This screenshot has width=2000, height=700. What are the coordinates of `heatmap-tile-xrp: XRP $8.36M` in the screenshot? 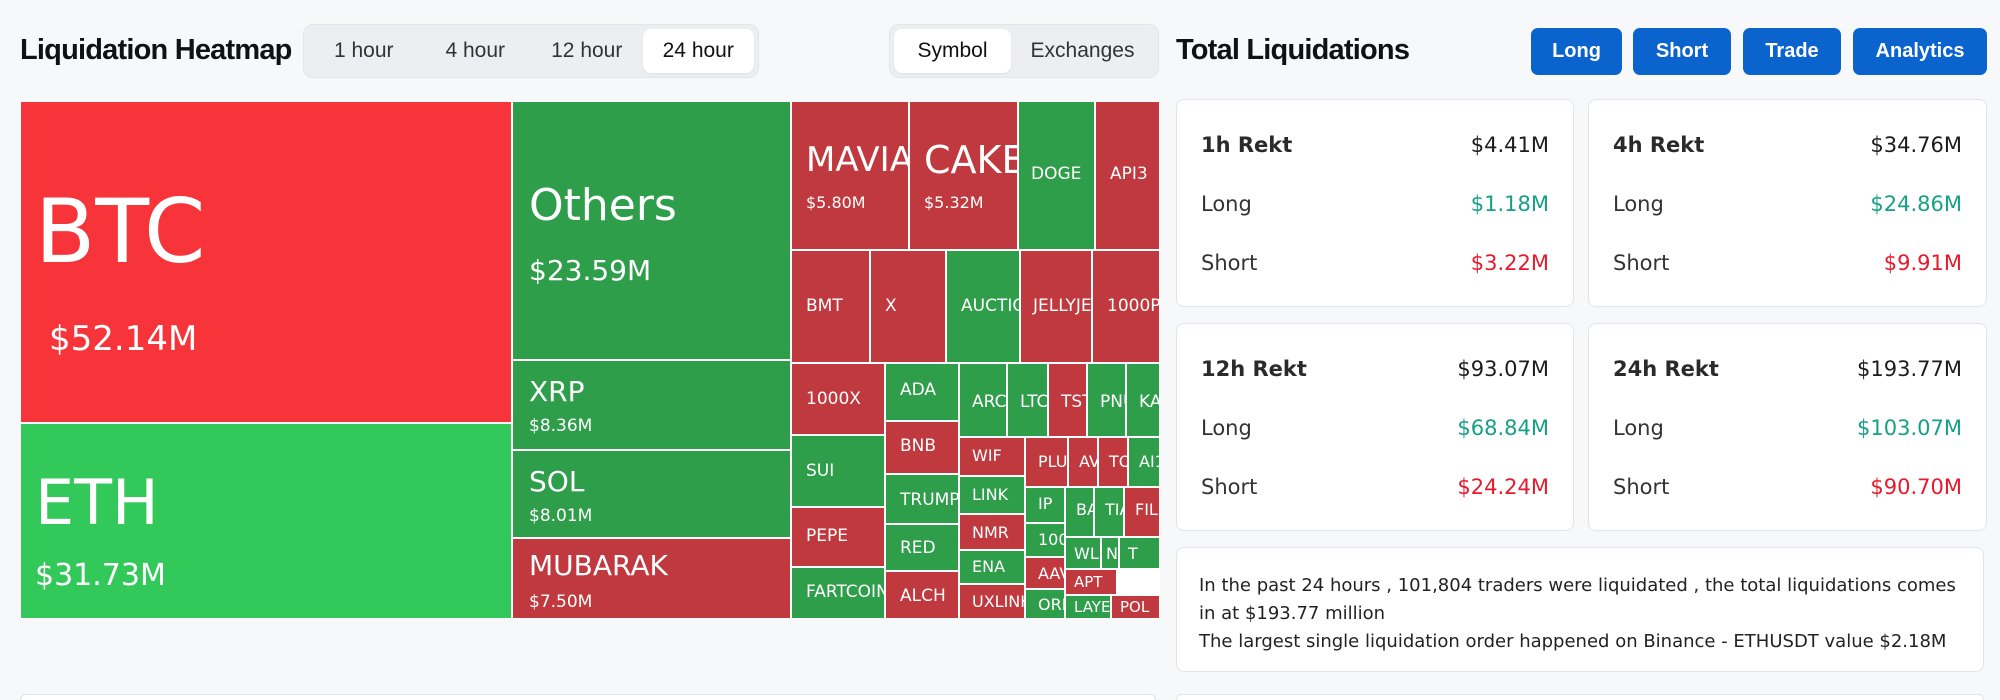 It's located at (651, 405).